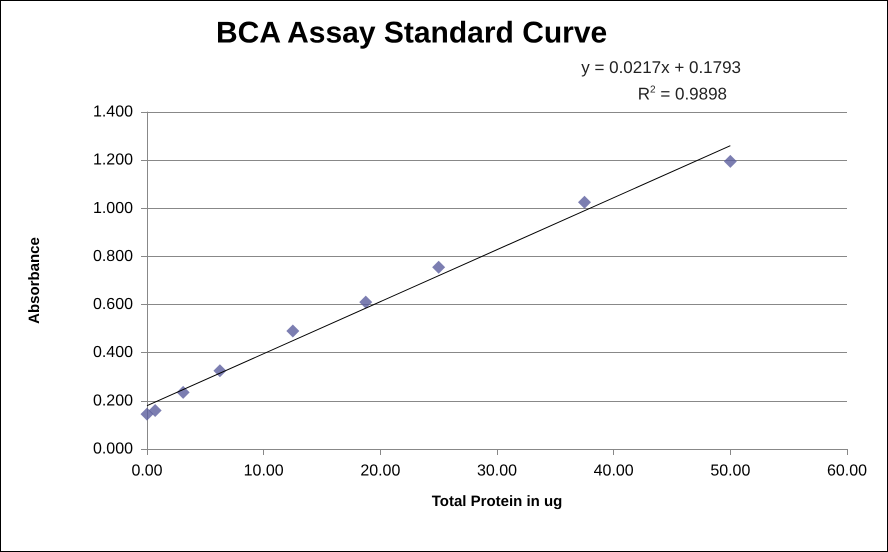  What do you see at coordinates (497, 471) in the screenshot?
I see `x-tick-label: 30.00` at bounding box center [497, 471].